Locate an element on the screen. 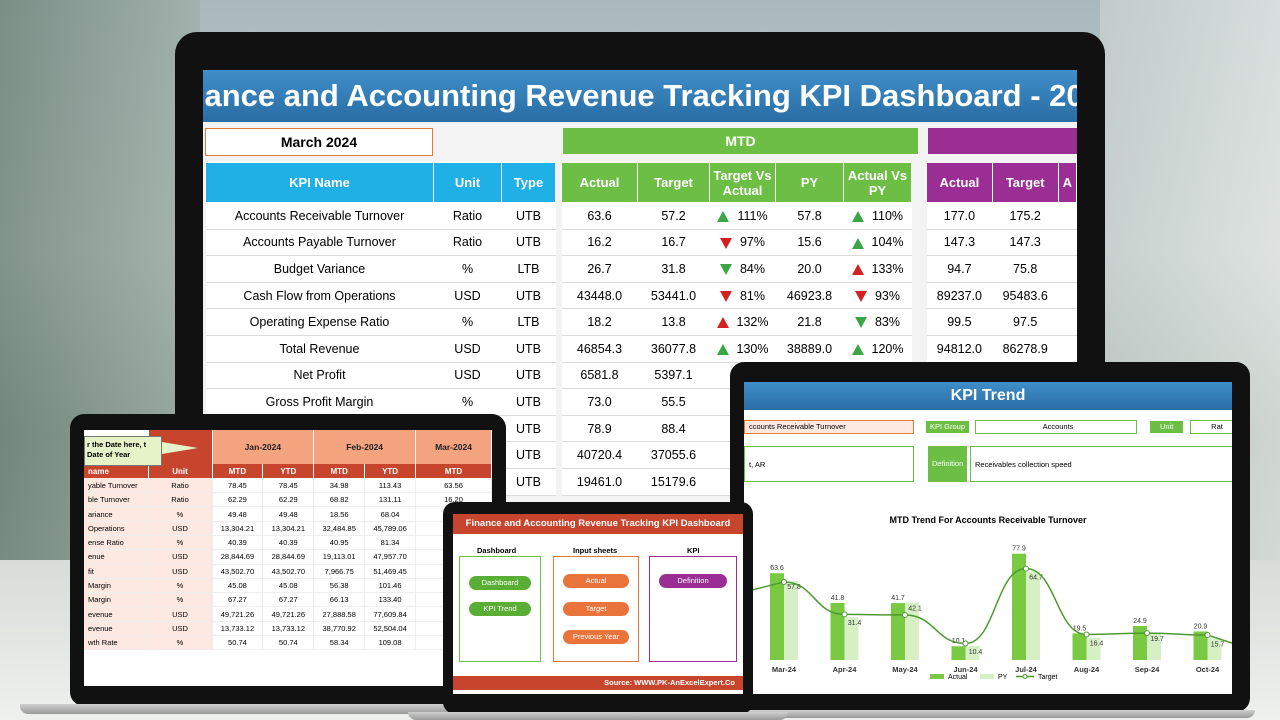  kpi-name: yable Turnover is located at coordinates (116, 486).